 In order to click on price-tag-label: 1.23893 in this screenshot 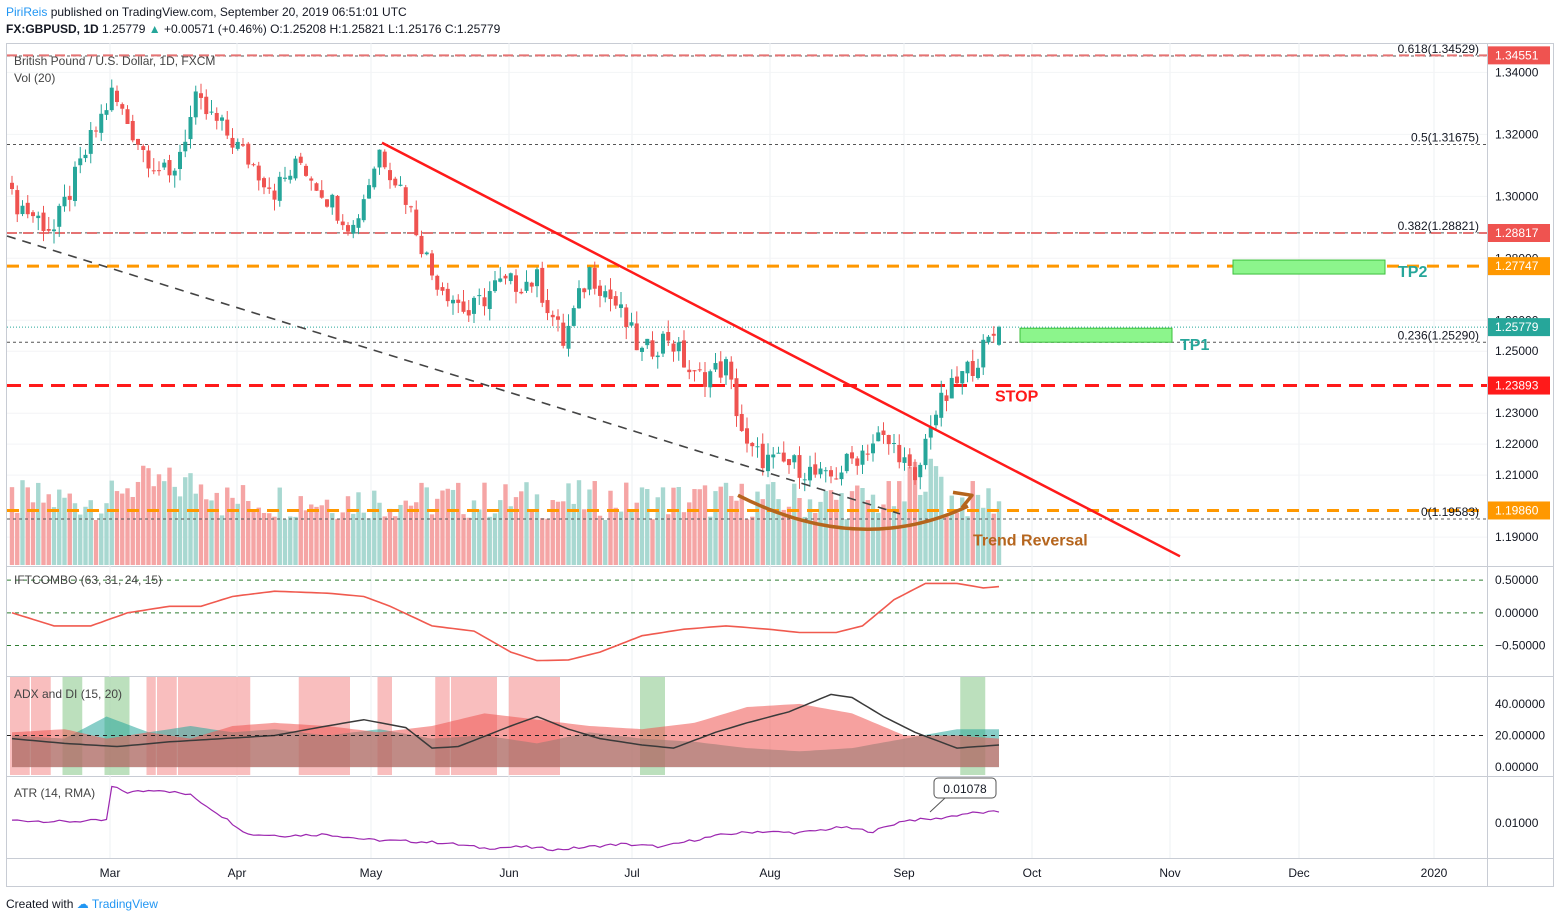, I will do `click(1517, 386)`.